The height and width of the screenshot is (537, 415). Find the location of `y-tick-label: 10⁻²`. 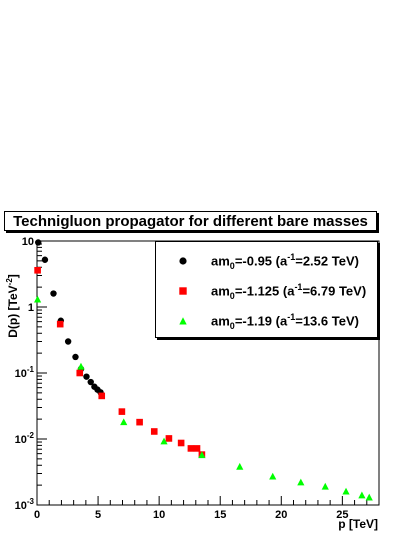

y-tick-label: 10⁻² is located at coordinates (25, 438).